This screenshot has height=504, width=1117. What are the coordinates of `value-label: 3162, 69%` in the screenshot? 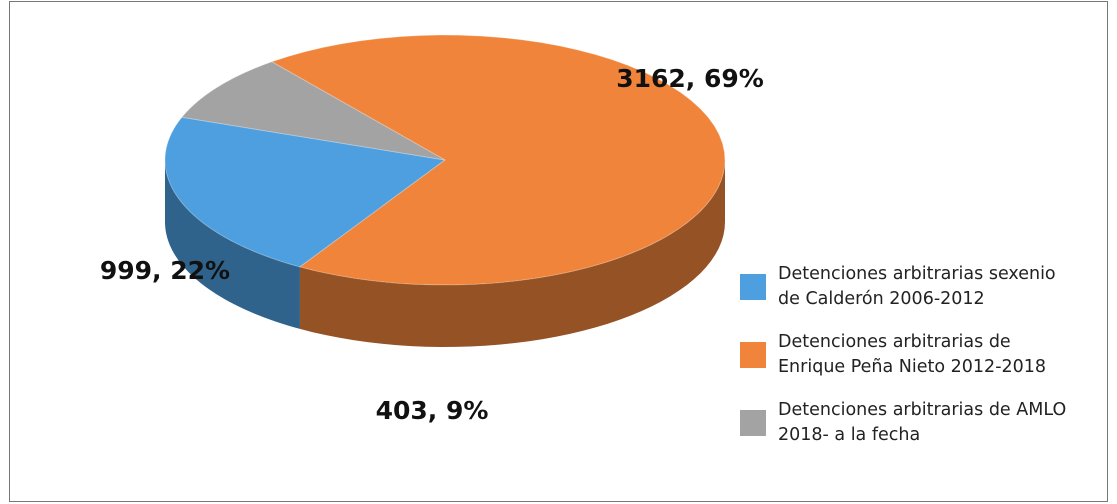 It's located at (690, 78).